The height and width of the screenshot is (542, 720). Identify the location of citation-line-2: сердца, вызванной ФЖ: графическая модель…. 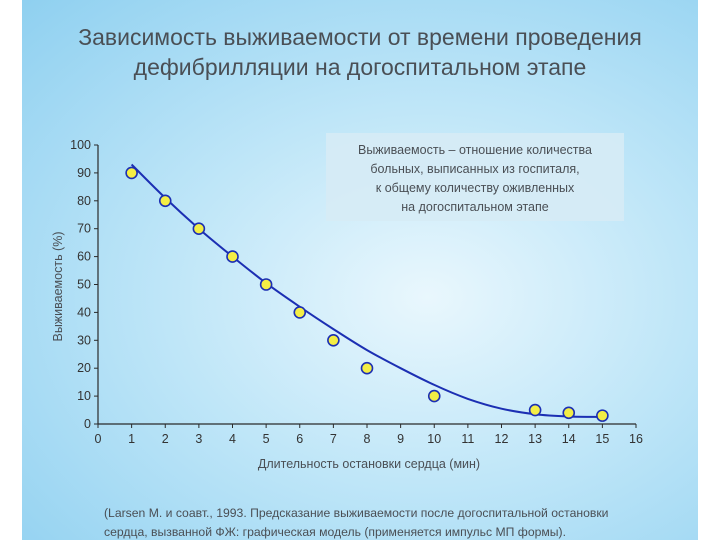
(335, 532).